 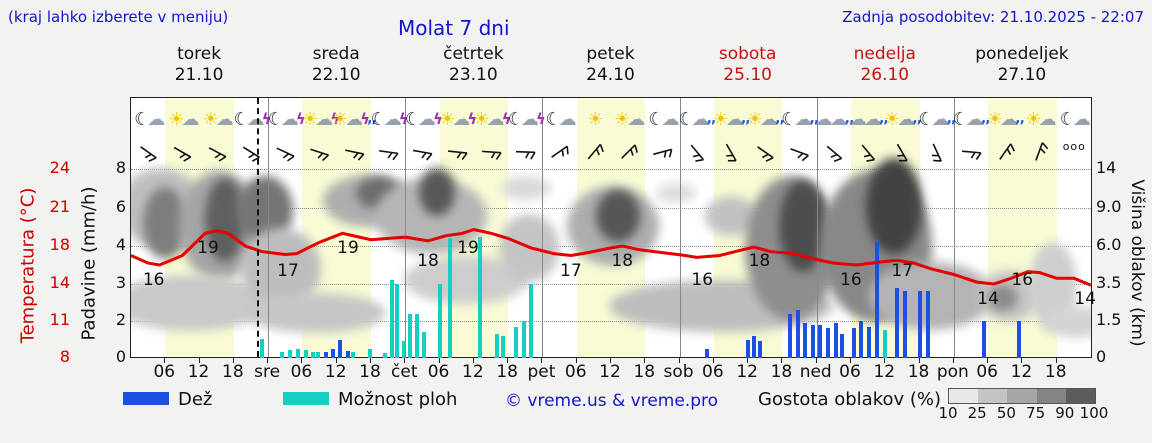 I want to click on day-date: 21.10, so click(x=199, y=75).